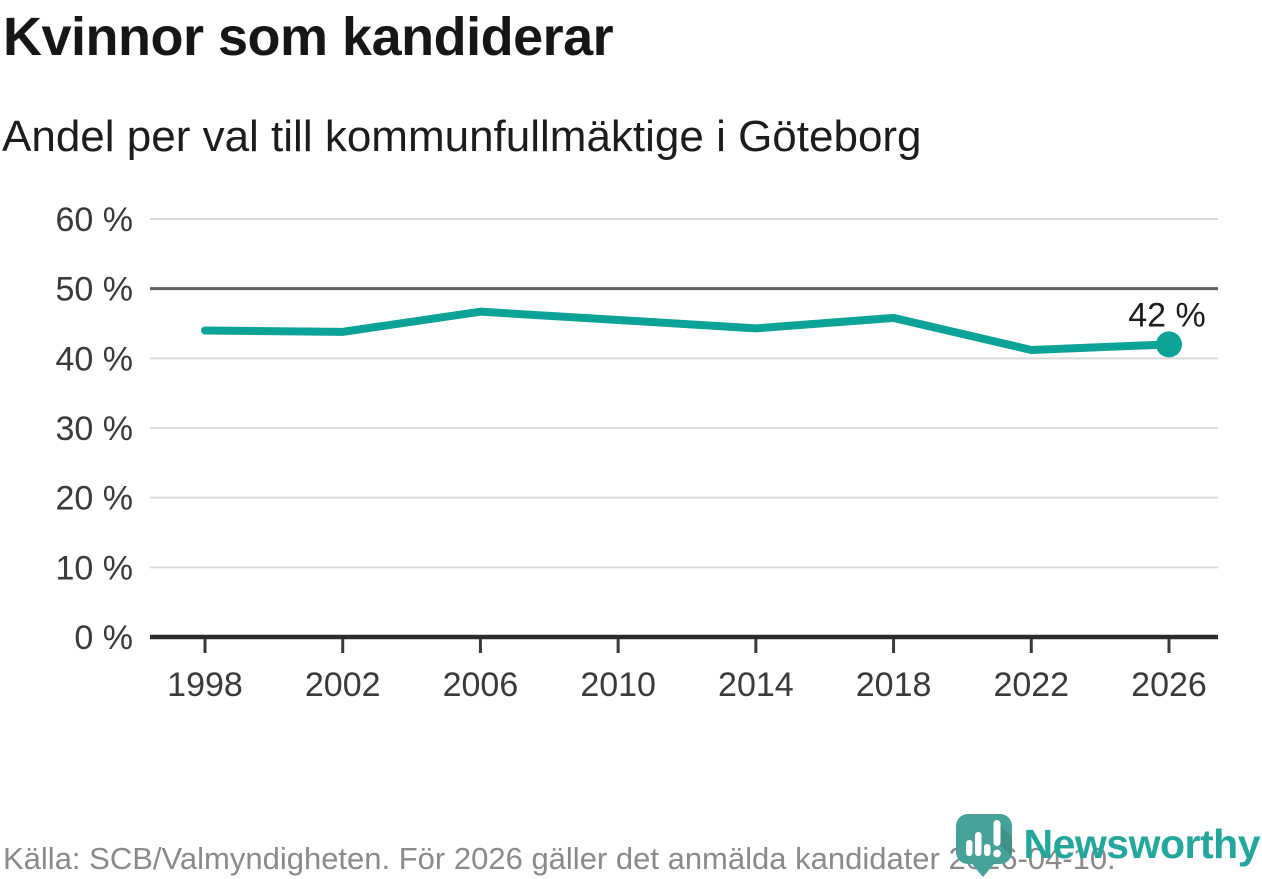 Image resolution: width=1262 pixels, height=879 pixels. Describe the element at coordinates (308, 37) in the screenshot. I see `page-title: Kvinnor som kandiderar` at that location.